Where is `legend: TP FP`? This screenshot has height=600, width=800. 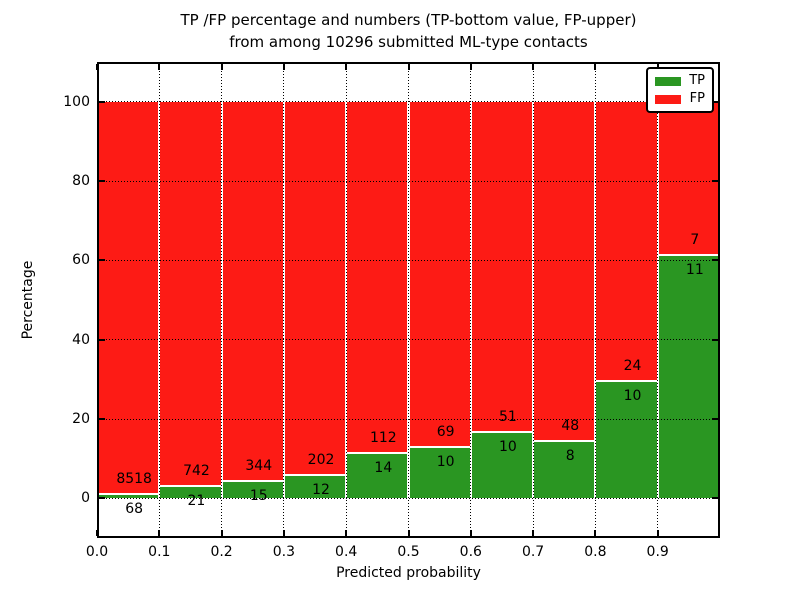 legend: TP FP is located at coordinates (680, 90).